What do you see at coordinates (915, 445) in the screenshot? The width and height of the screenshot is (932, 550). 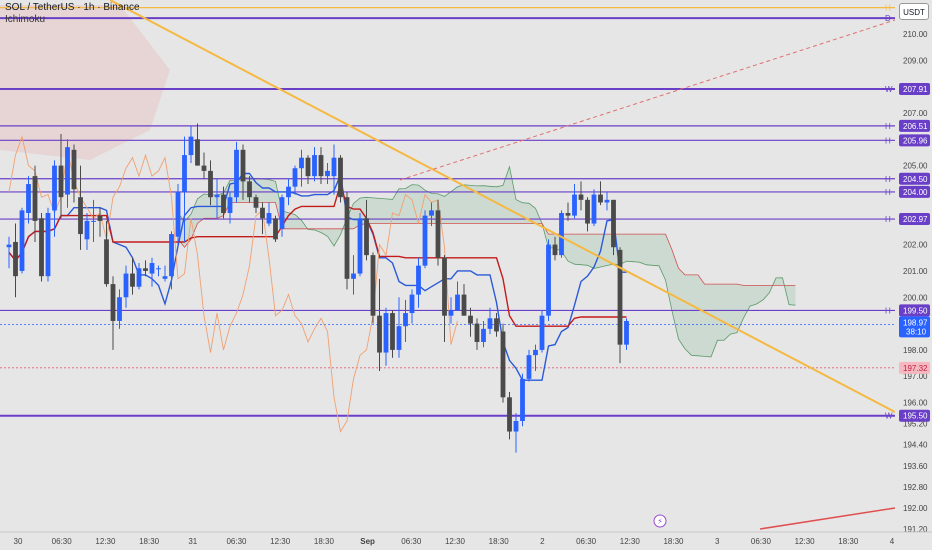 I see `price-tick-label: 194.40` at bounding box center [915, 445].